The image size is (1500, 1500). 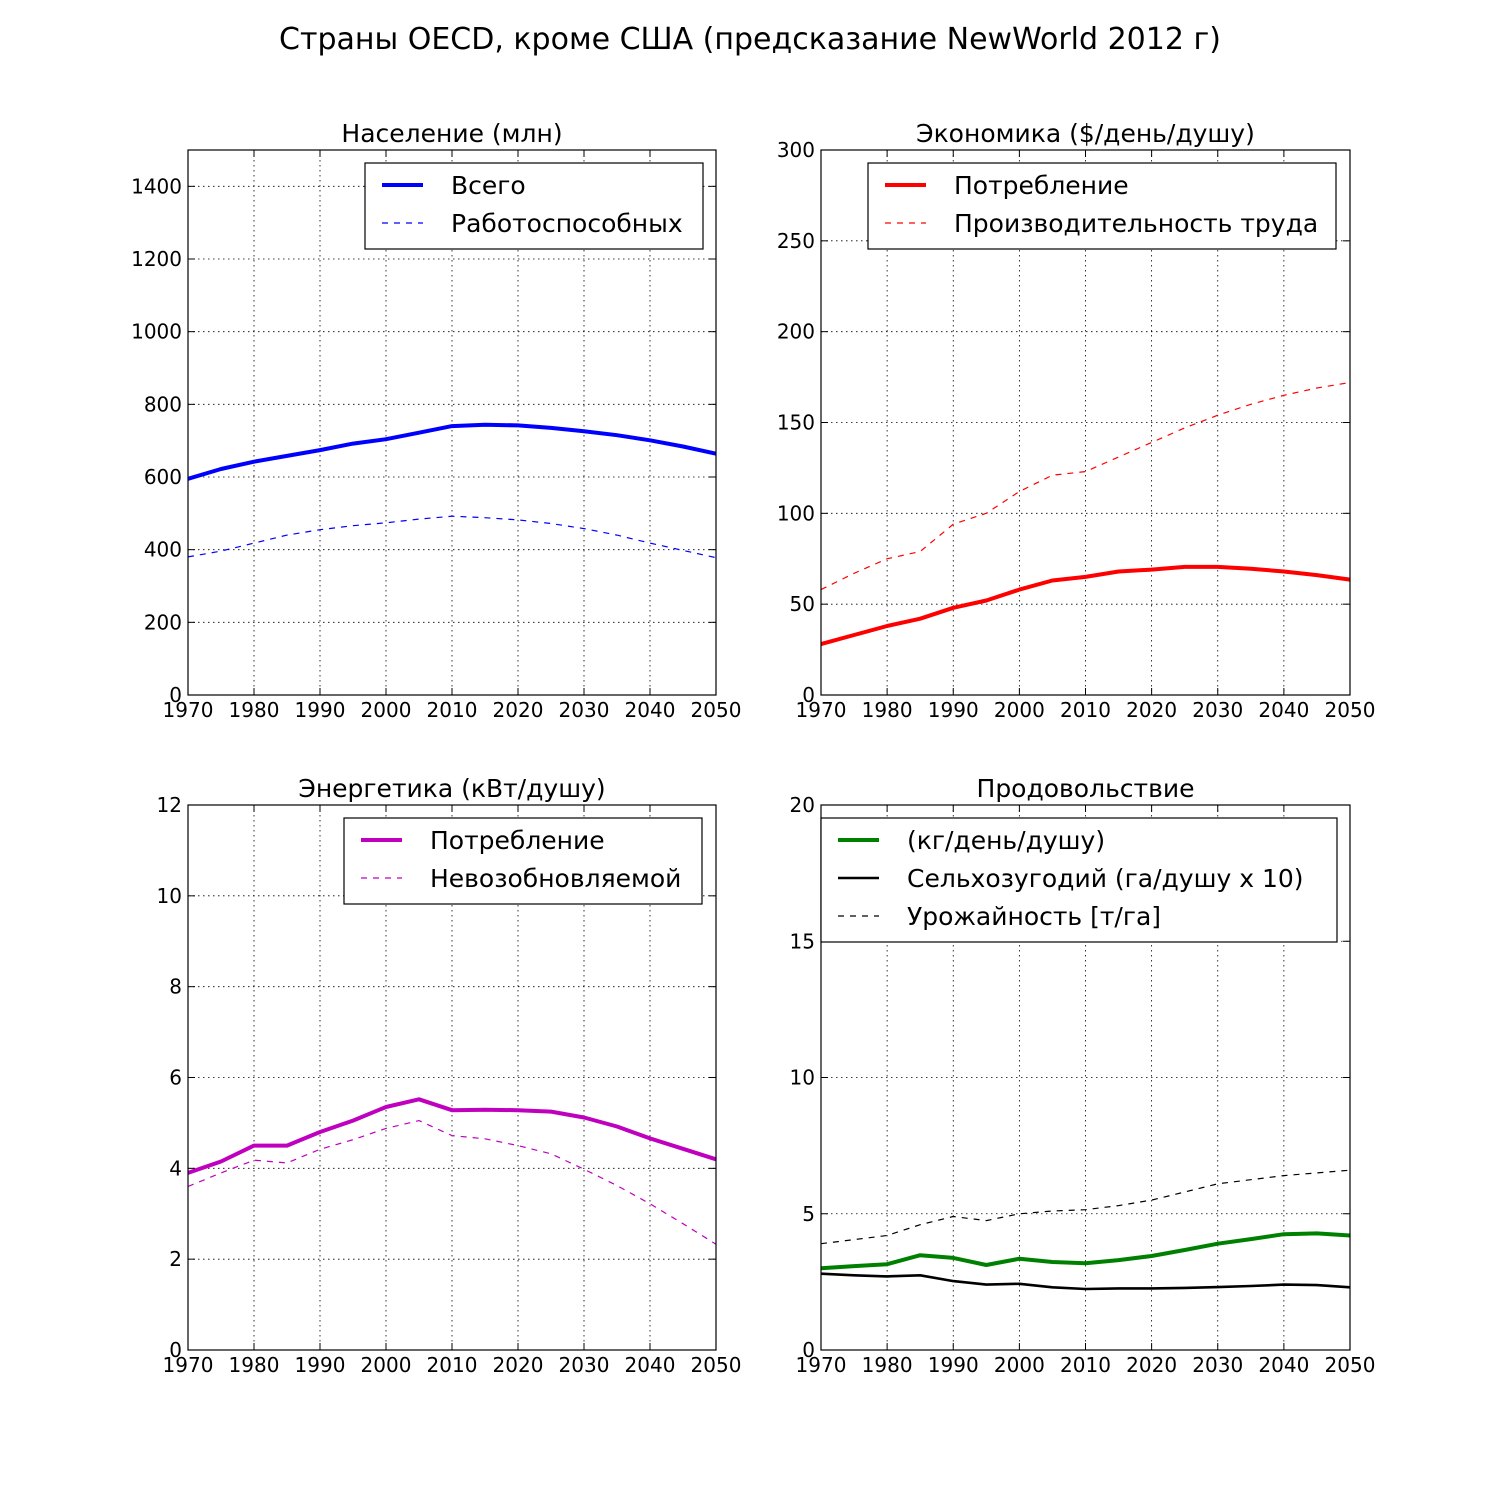 I want to click on y-tick-label: 2, so click(x=175, y=1259).